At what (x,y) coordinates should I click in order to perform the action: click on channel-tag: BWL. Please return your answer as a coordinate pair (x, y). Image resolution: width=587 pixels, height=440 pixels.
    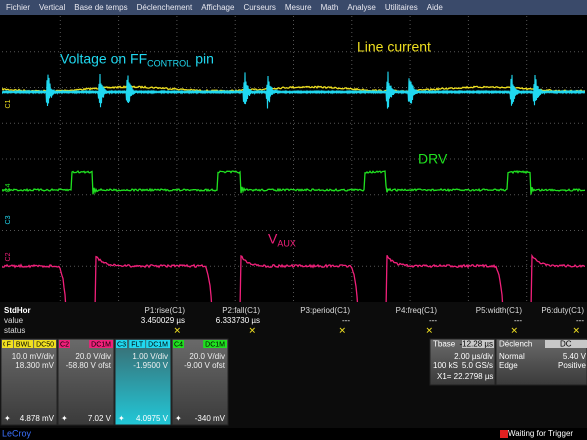
    Looking at the image, I should click on (23, 344).